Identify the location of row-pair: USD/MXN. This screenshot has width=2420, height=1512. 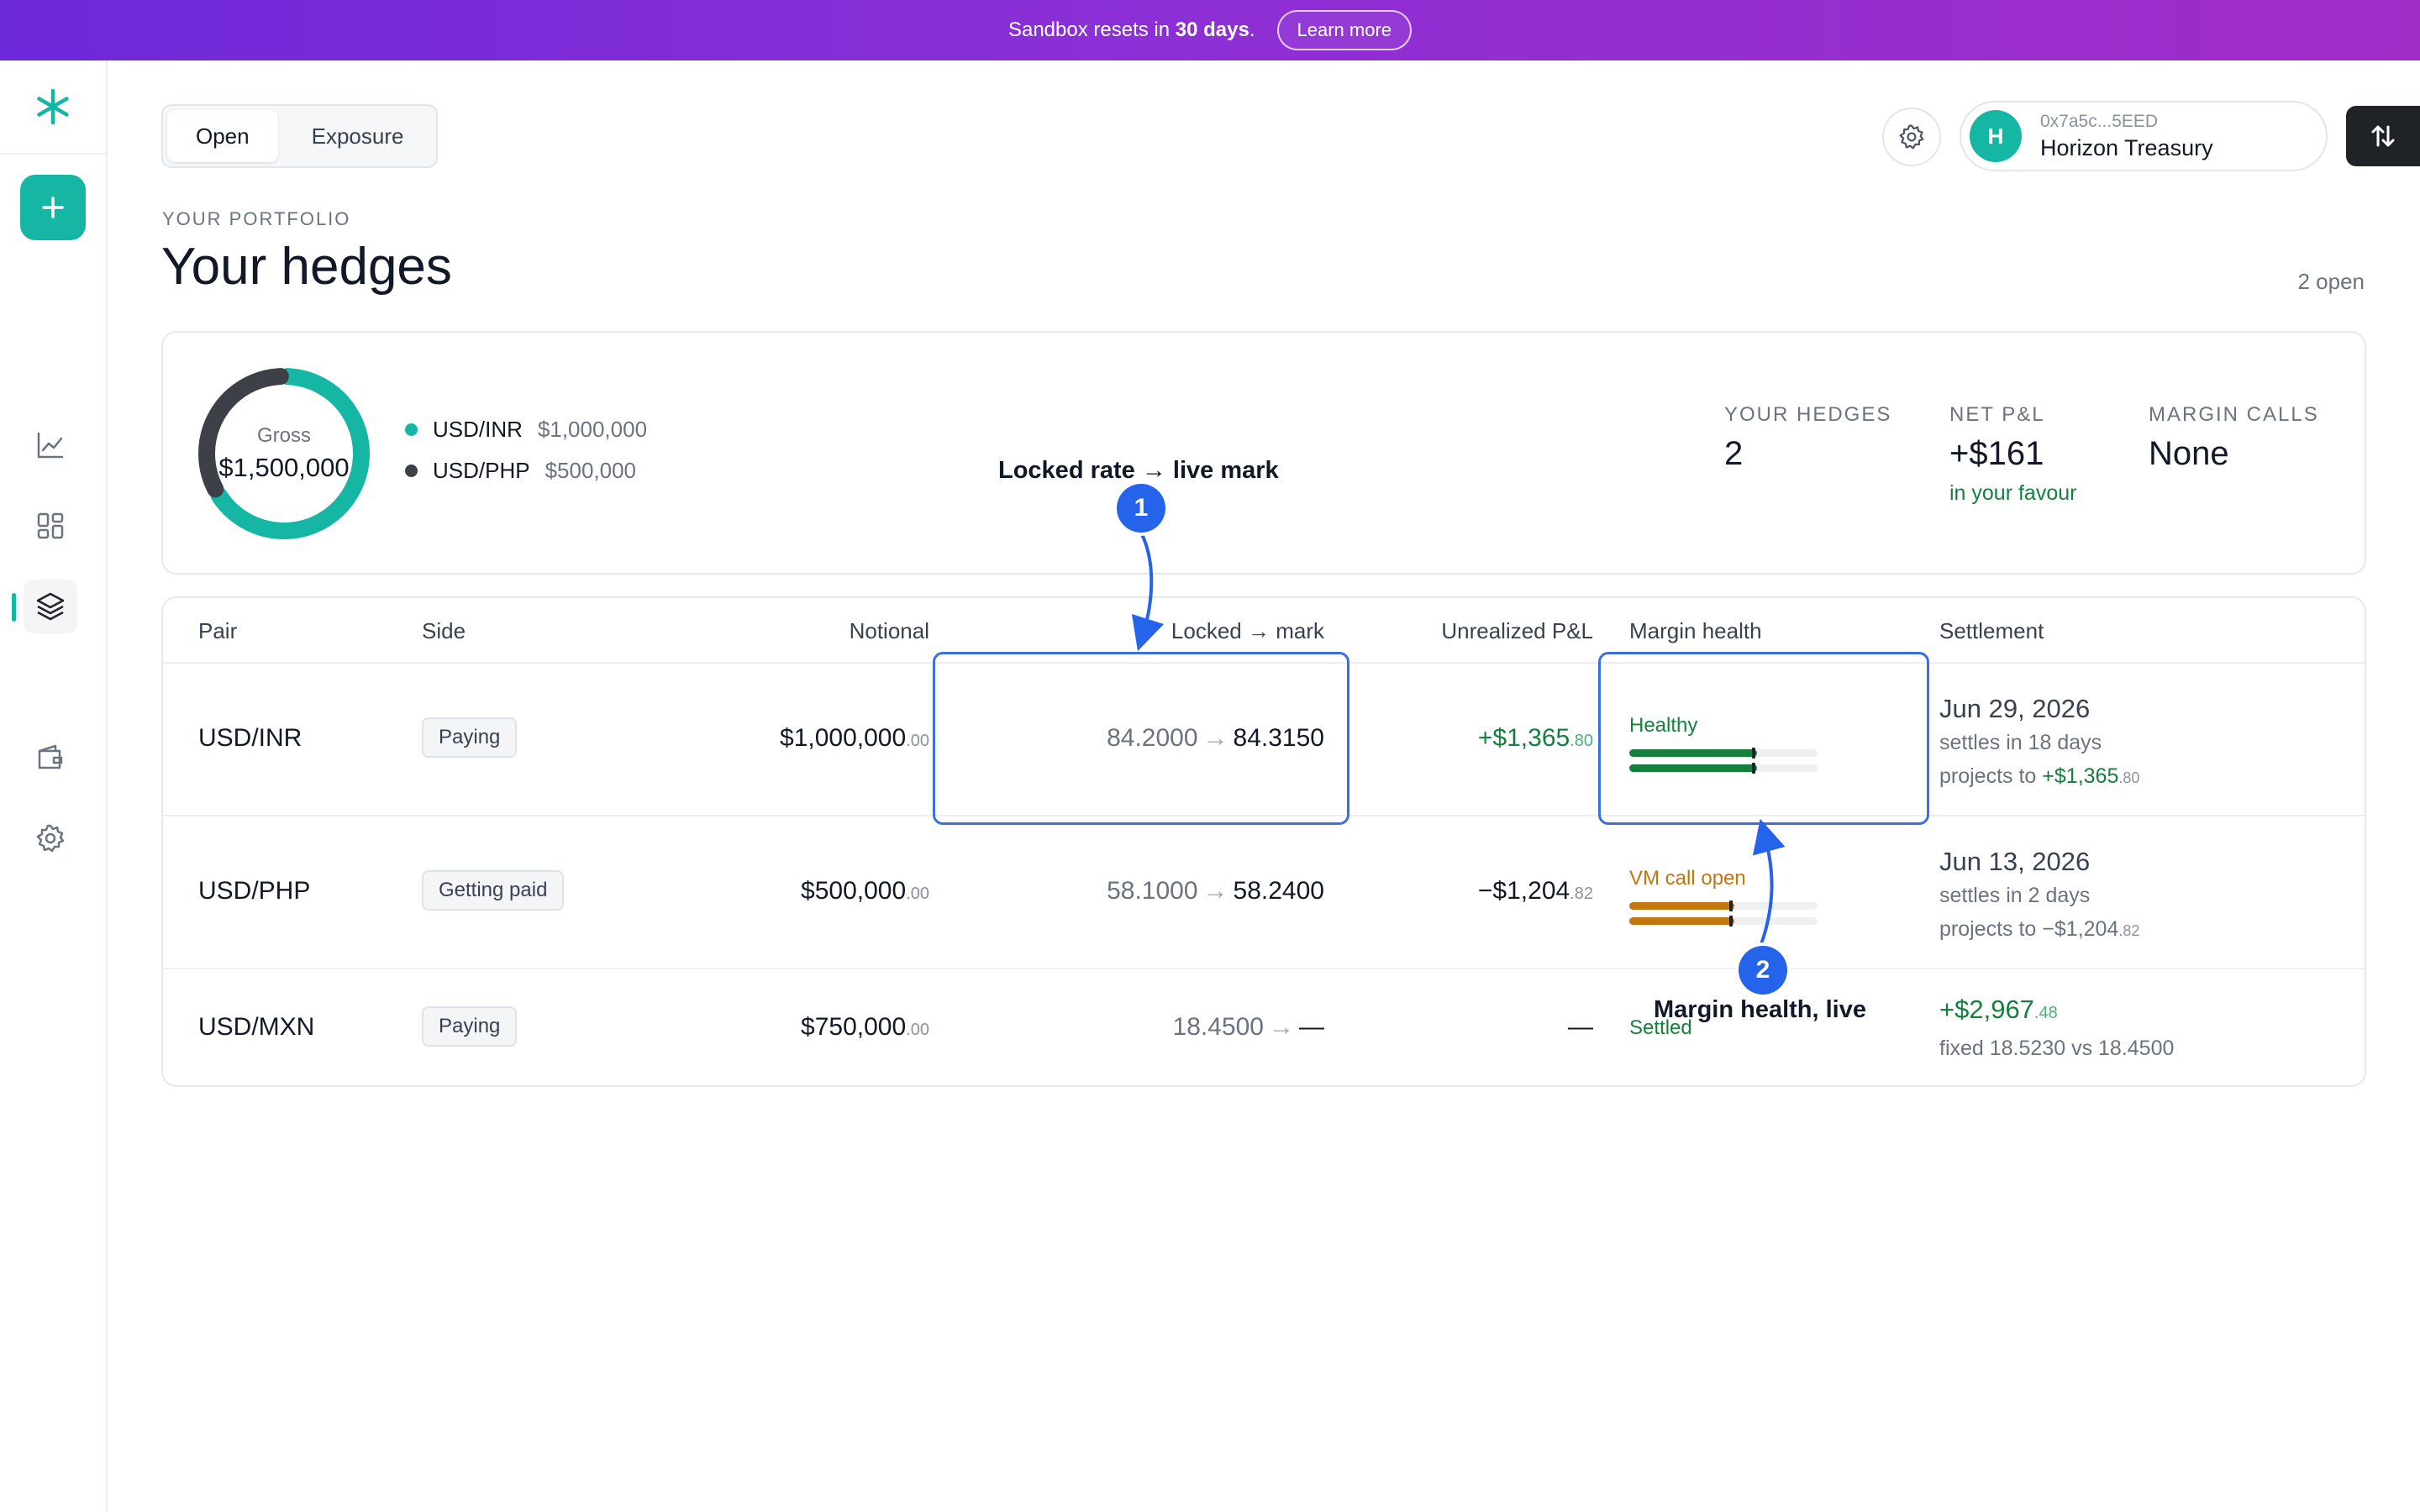
(256, 1027).